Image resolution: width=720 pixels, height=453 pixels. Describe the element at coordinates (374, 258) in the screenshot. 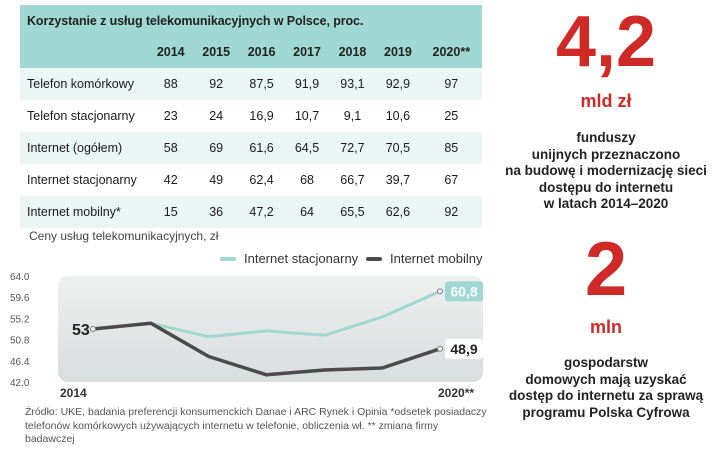

I see `legend-swatch-mobilny` at that location.